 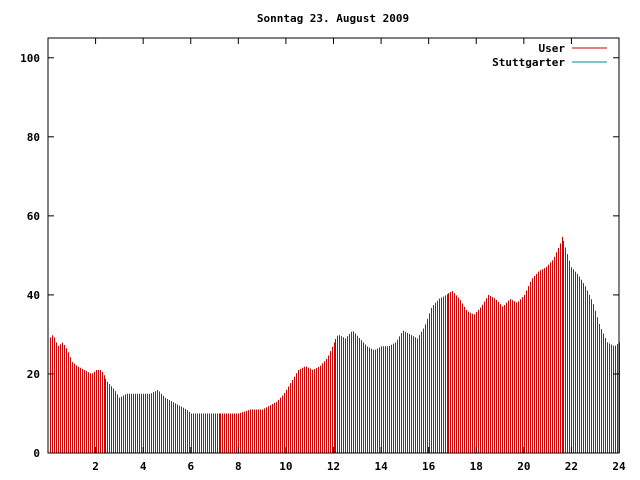 What do you see at coordinates (190, 466) in the screenshot?
I see `x-tick-label: 6` at bounding box center [190, 466].